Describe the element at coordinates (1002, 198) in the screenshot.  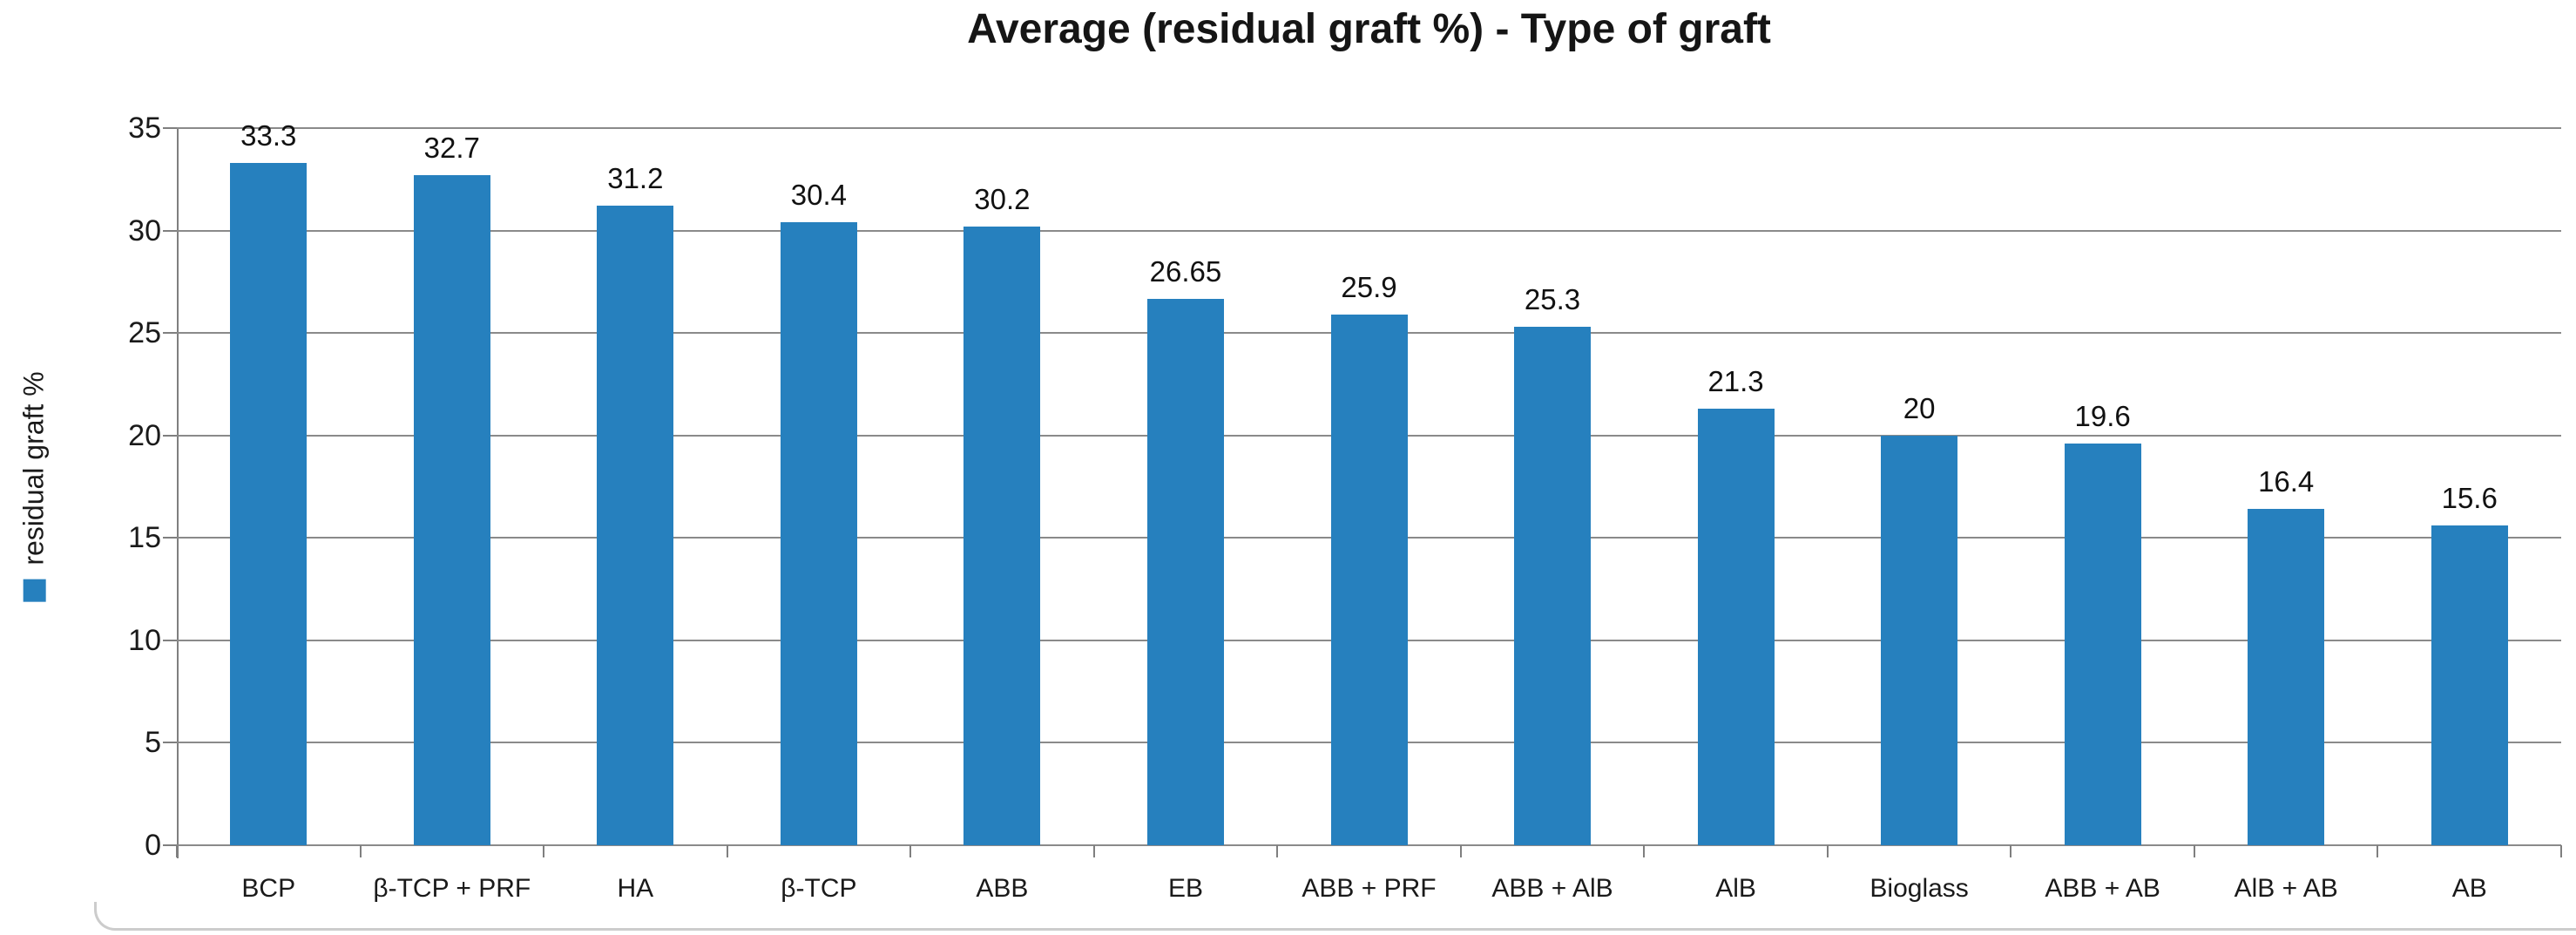
I see `bar-value-label: 30.2` at that location.